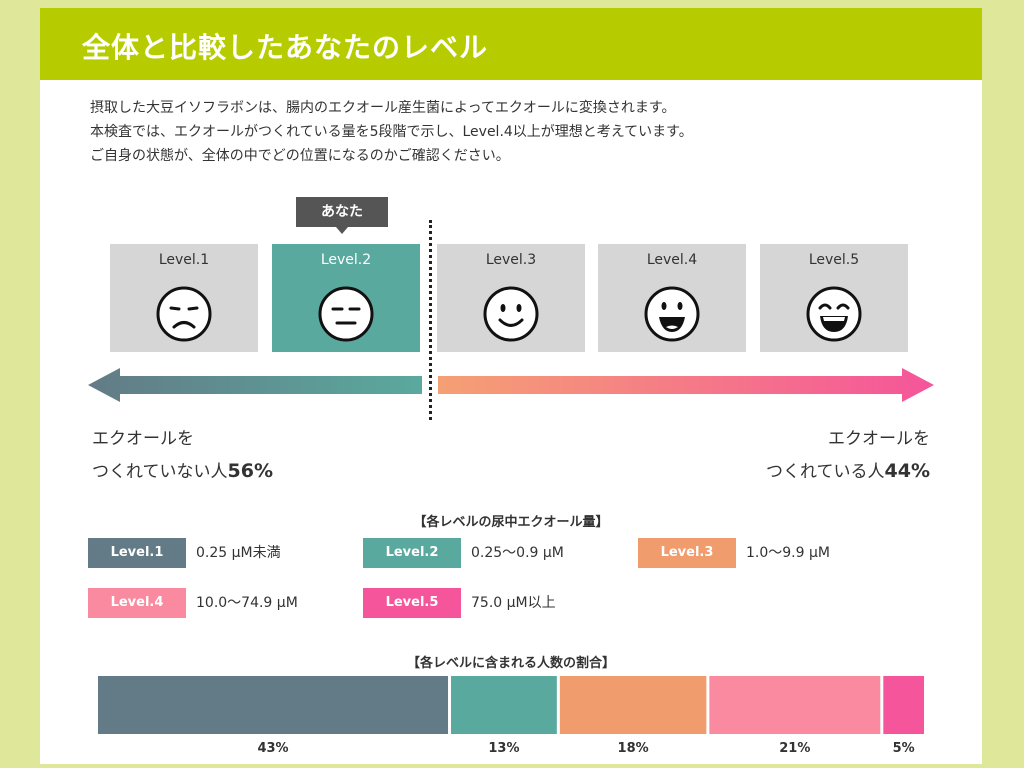 This screenshot has height=768, width=1024. I want to click on summary-left-pct: 56%, so click(250, 471).